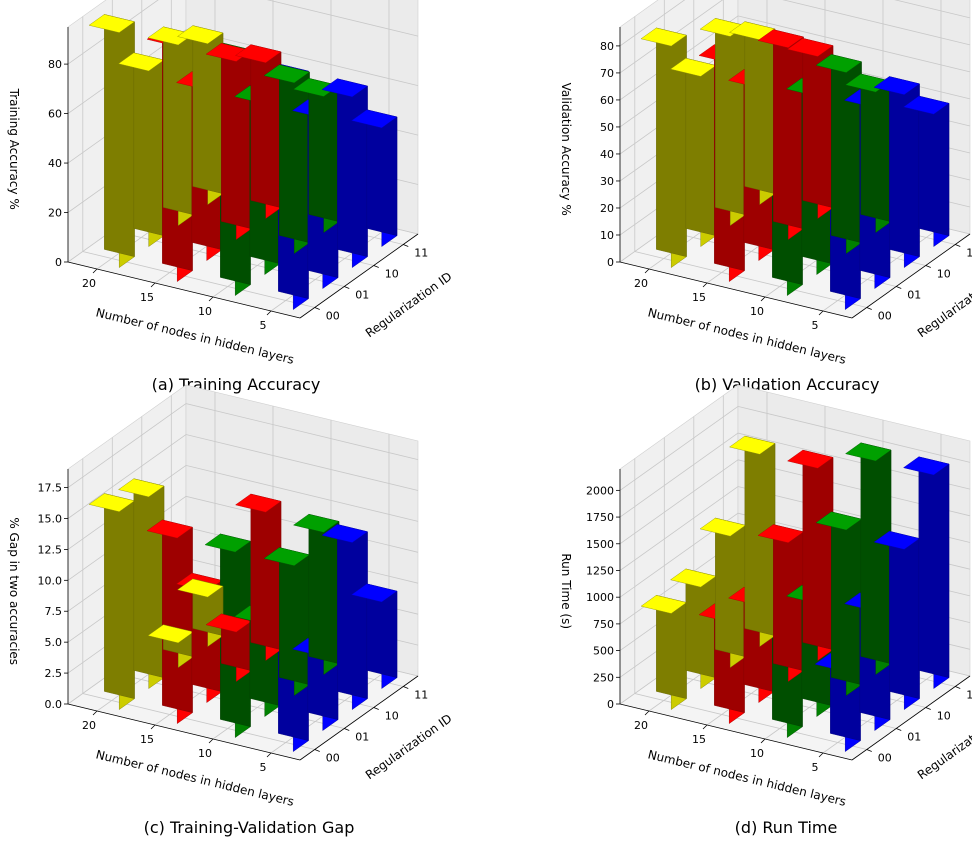 Image resolution: width=972 pixels, height=842 pixels. I want to click on z-tick-label: 250, so click(603, 677).